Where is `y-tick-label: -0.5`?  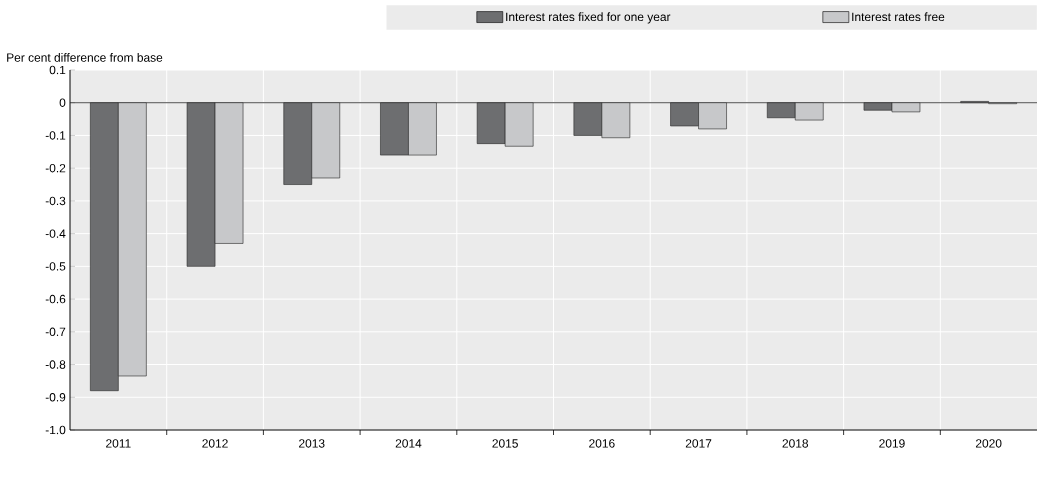 y-tick-label: -0.5 is located at coordinates (55, 266).